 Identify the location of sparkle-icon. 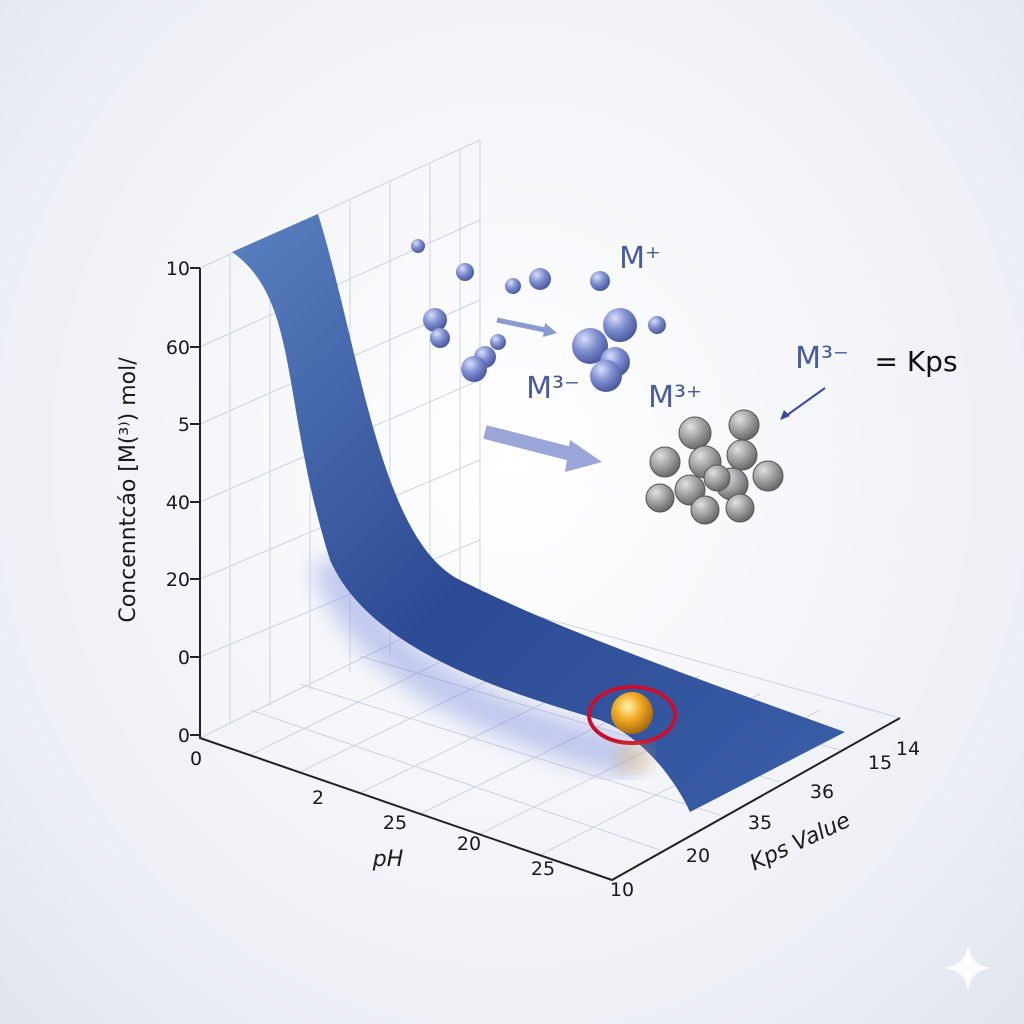
(968, 968).